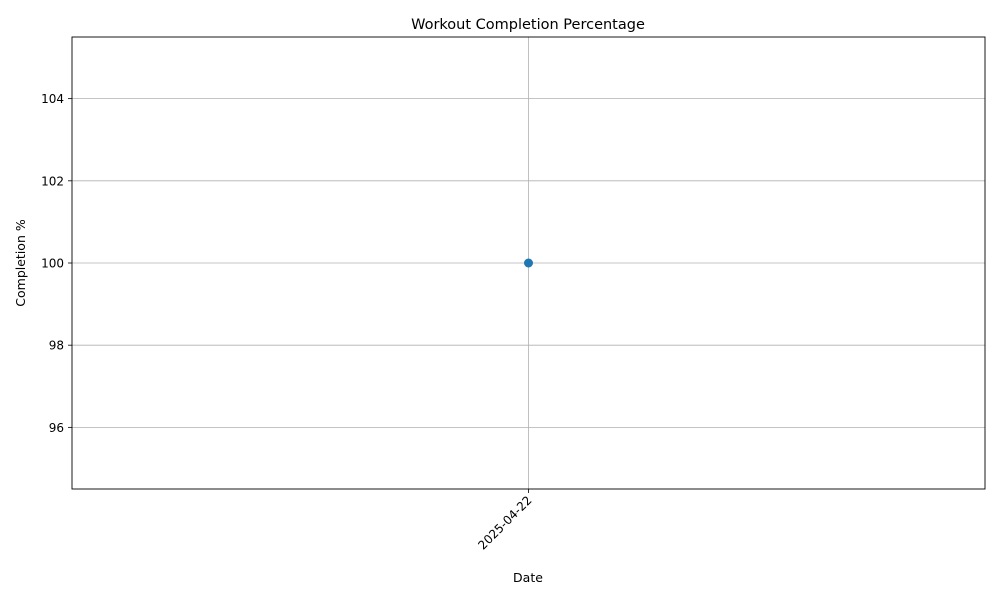  Describe the element at coordinates (52, 99) in the screenshot. I see `y-tick-label: 104` at that location.